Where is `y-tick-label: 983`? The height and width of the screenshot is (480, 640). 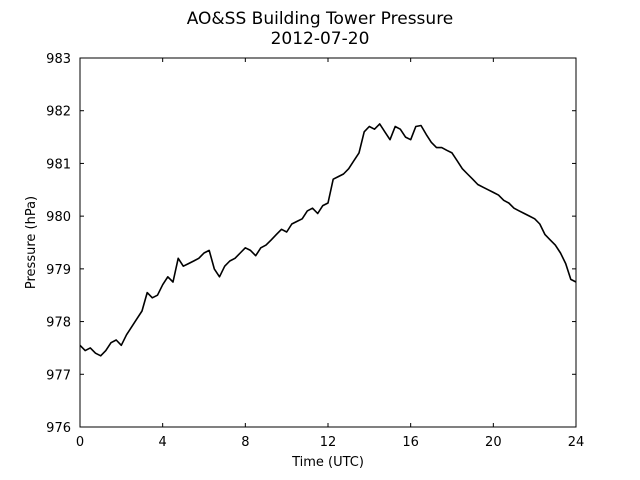 y-tick-label: 983 is located at coordinates (58, 59).